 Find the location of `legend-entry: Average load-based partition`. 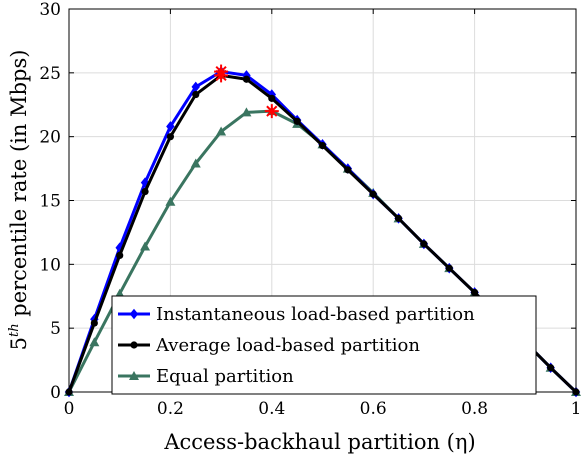

legend-entry: Average load-based partition is located at coordinates (269, 345).